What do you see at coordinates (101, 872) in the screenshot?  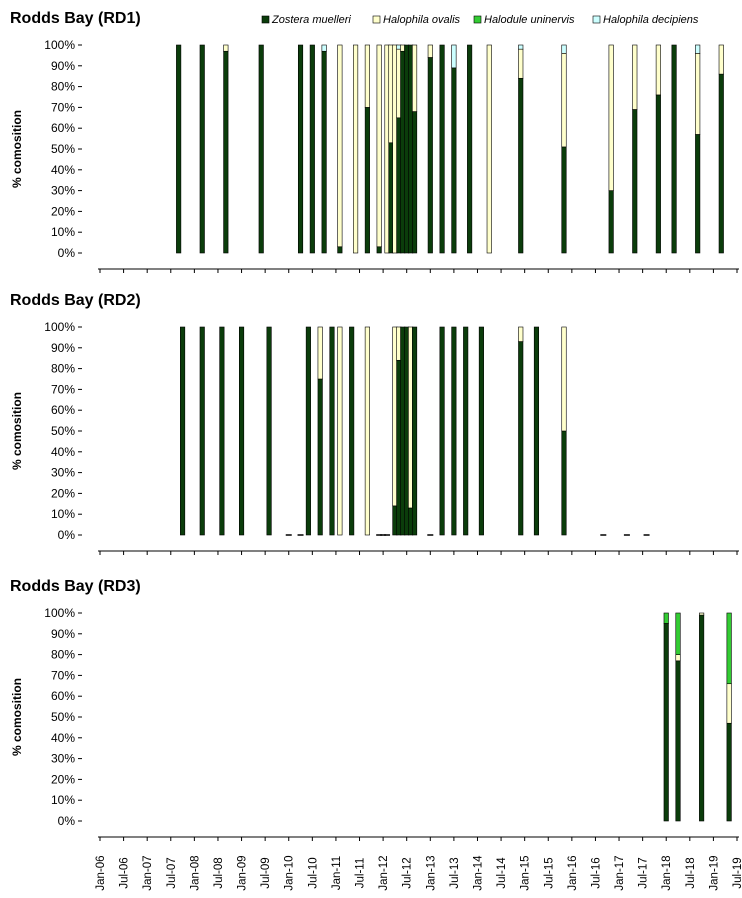 I see `x-tick-label: Jan-06` at bounding box center [101, 872].